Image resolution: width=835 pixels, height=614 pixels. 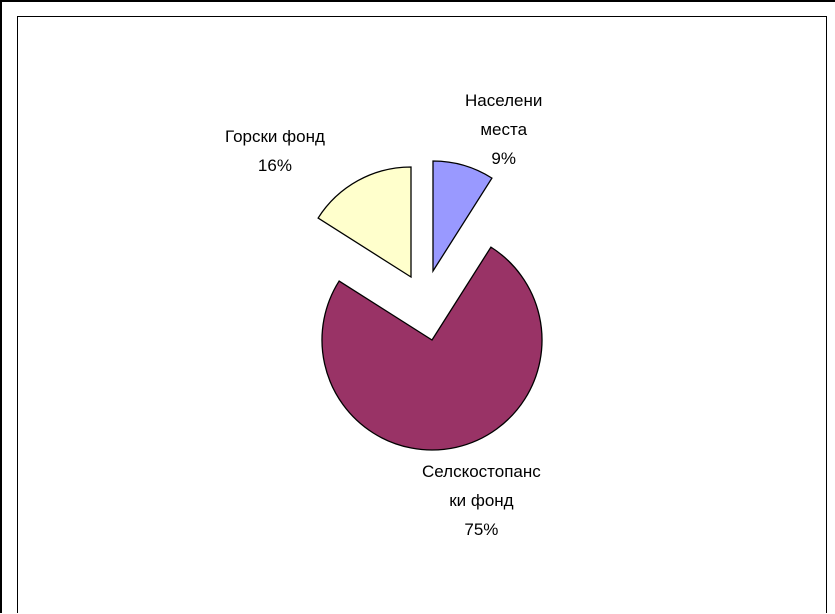 I want to click on slice-label-line-2: места, so click(x=504, y=129).